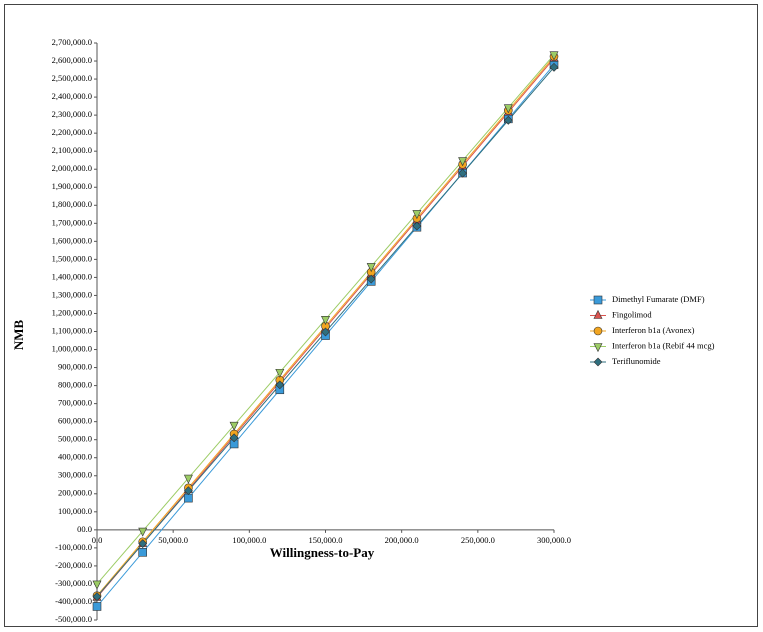 The image size is (763, 632). What do you see at coordinates (18, 335) in the screenshot?
I see `y-axis-title: NMB` at bounding box center [18, 335].